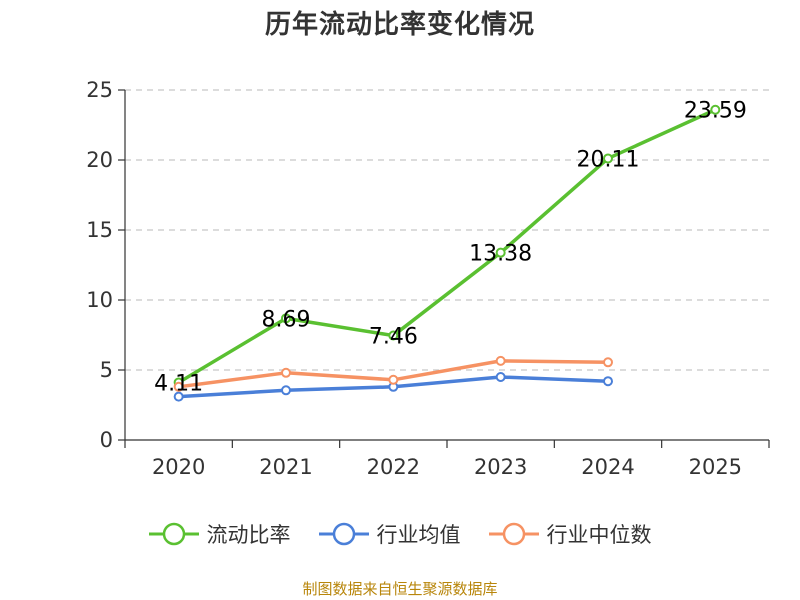  Describe the element at coordinates (99, 230) in the screenshot. I see `y-tick-label: 15` at that location.